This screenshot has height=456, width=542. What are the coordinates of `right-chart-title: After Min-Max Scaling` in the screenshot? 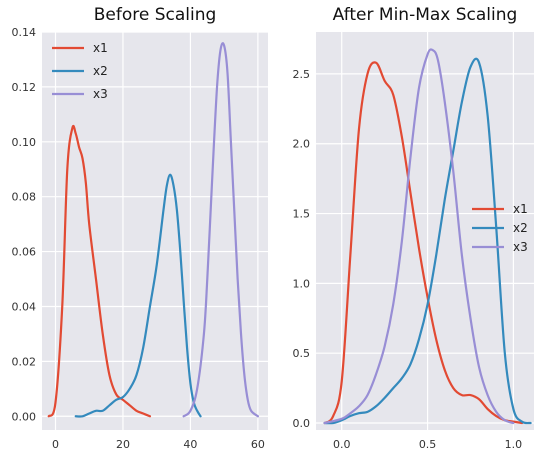 It's located at (425, 15).